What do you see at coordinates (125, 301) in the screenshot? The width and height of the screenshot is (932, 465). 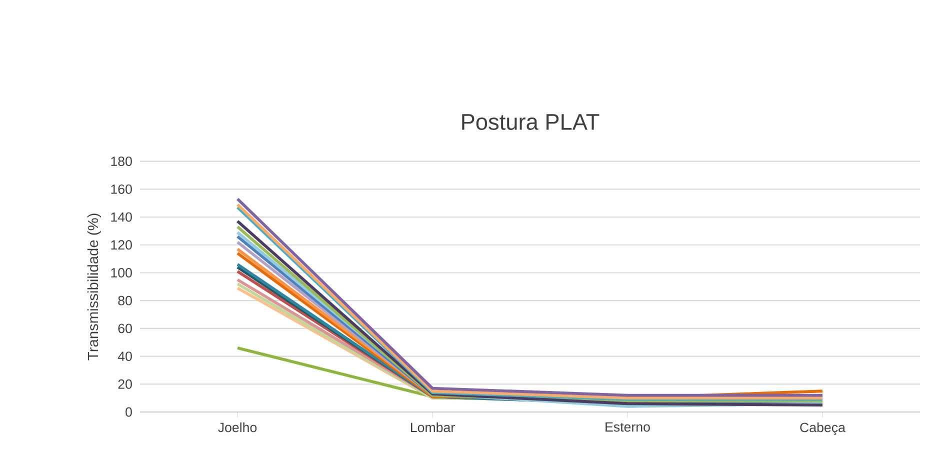 I see `y-tick-label: 80` at bounding box center [125, 301].